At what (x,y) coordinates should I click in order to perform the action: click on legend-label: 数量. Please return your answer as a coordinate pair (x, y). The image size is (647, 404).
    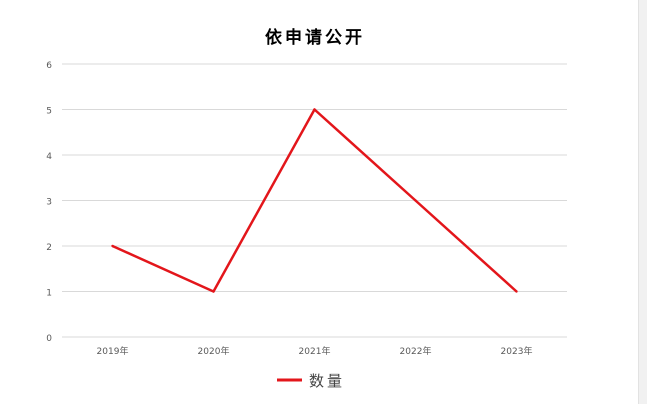
    Looking at the image, I should click on (327, 381).